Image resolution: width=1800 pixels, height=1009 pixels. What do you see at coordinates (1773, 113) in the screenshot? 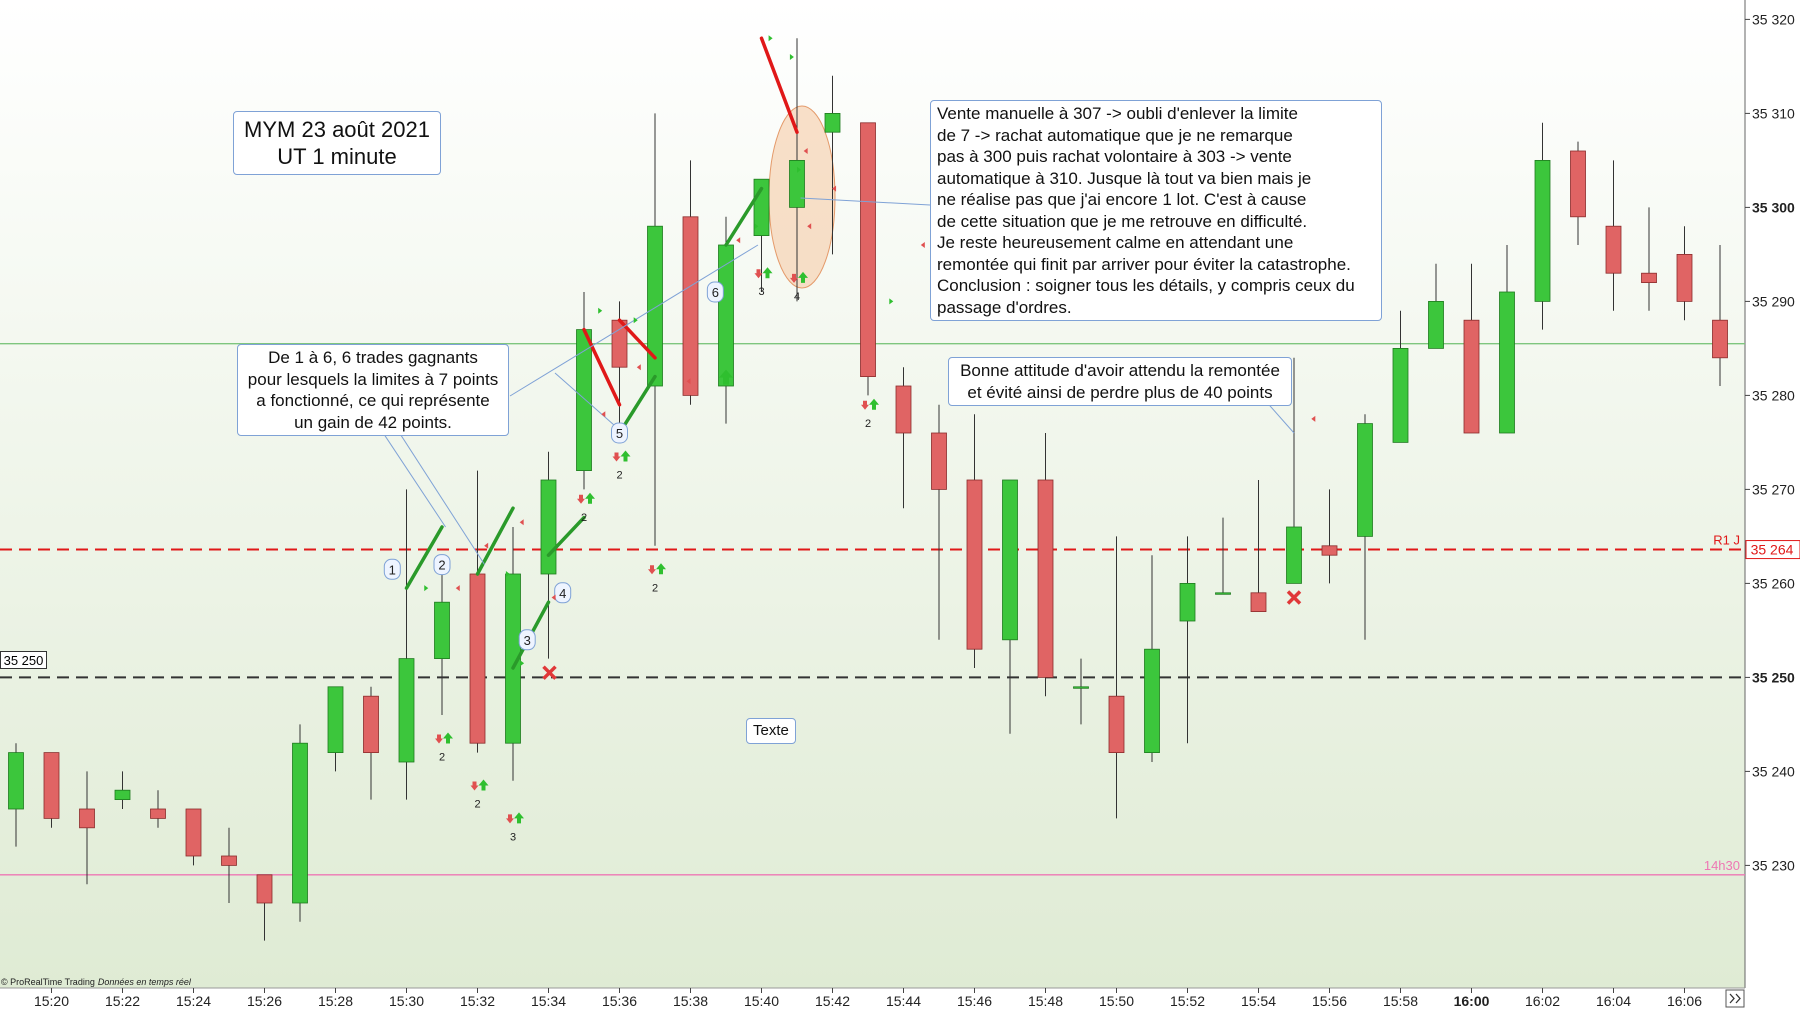
I see `y-tick-label: 35 310` at bounding box center [1773, 113].